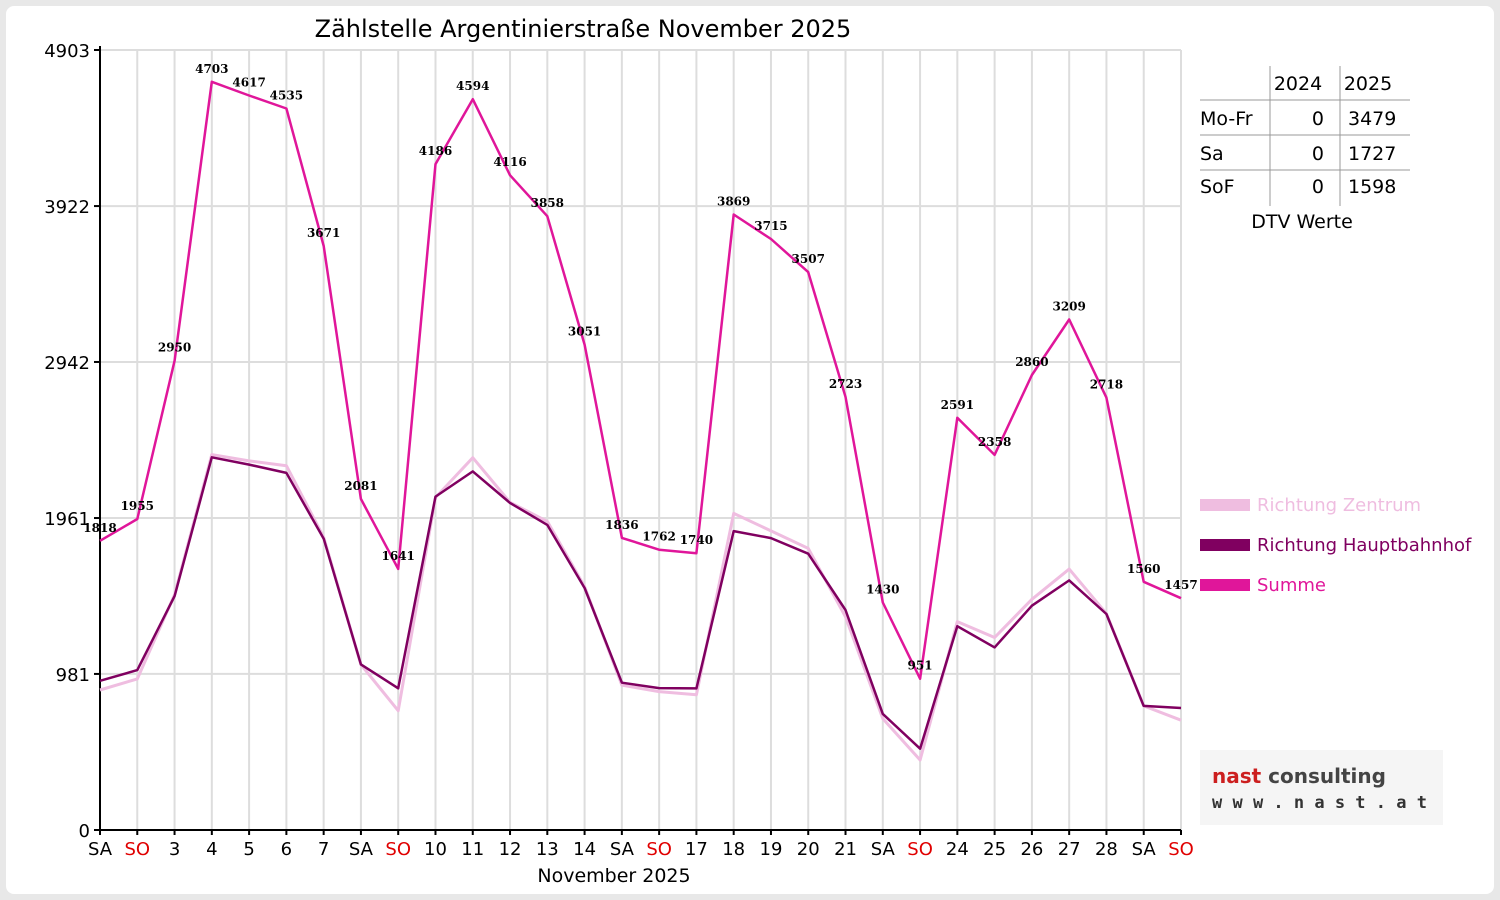  What do you see at coordinates (1225, 505) in the screenshot?
I see `legend-swatch-zentrum` at bounding box center [1225, 505].